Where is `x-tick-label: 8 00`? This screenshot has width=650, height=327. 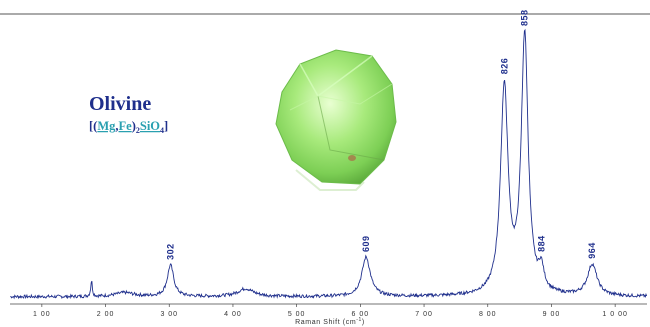
x-tick-label: 8 00 is located at coordinates (488, 314).